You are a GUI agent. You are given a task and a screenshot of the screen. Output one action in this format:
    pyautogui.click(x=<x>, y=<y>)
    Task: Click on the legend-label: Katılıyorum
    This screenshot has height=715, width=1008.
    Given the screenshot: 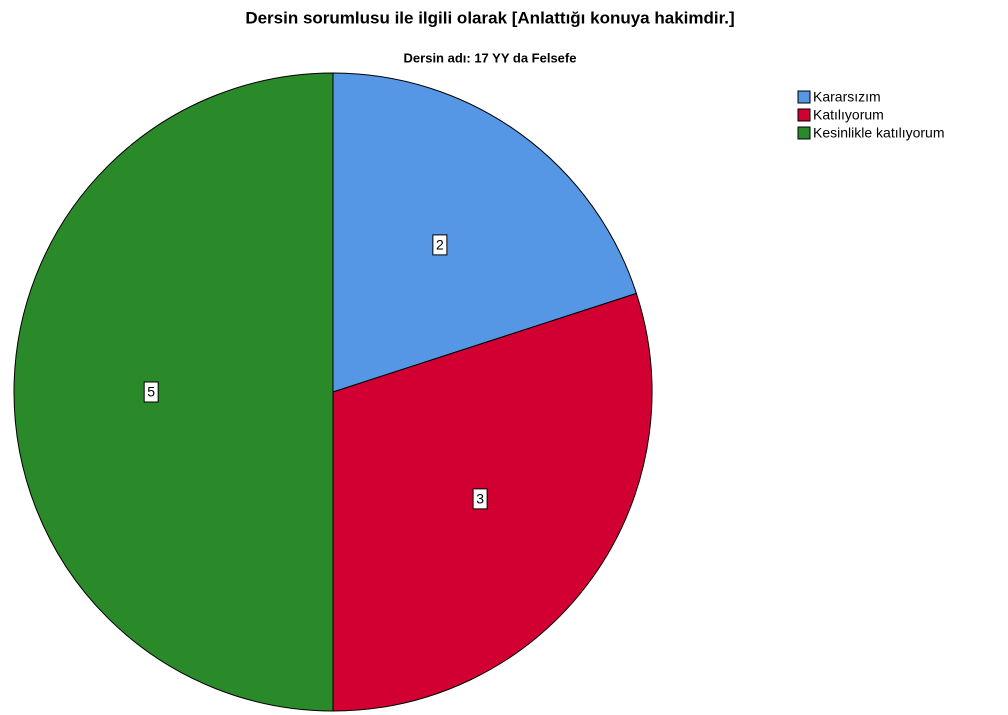 What is the action you would take?
    pyautogui.click(x=848, y=115)
    